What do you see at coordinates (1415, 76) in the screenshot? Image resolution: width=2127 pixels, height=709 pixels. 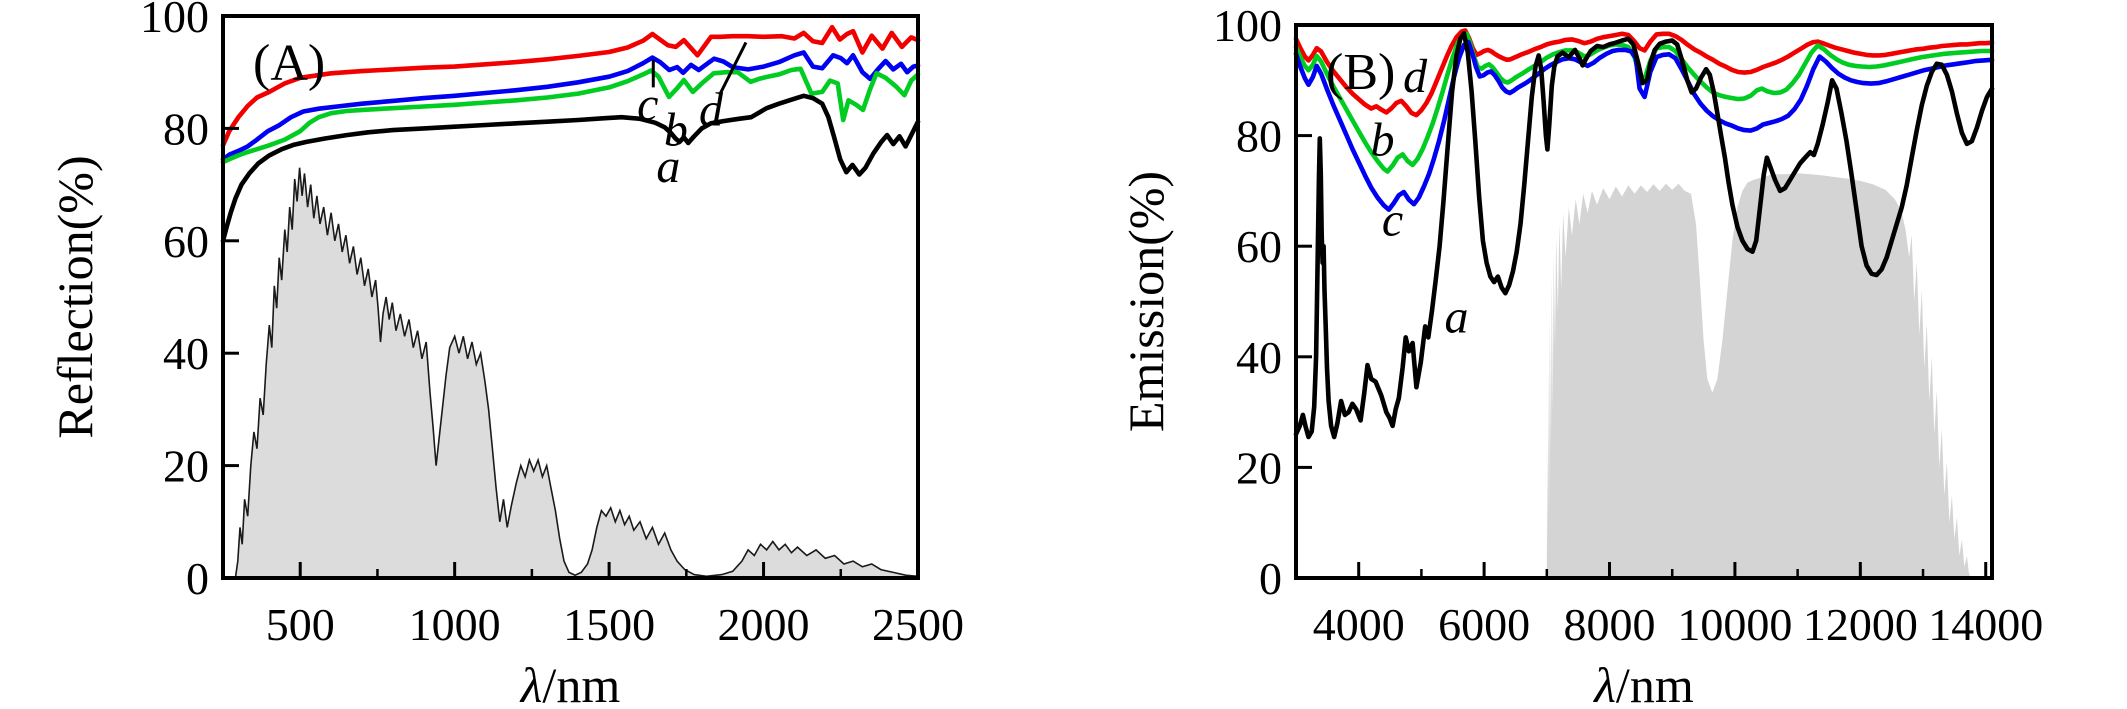 I see `curve-label-d: d` at bounding box center [1415, 76].